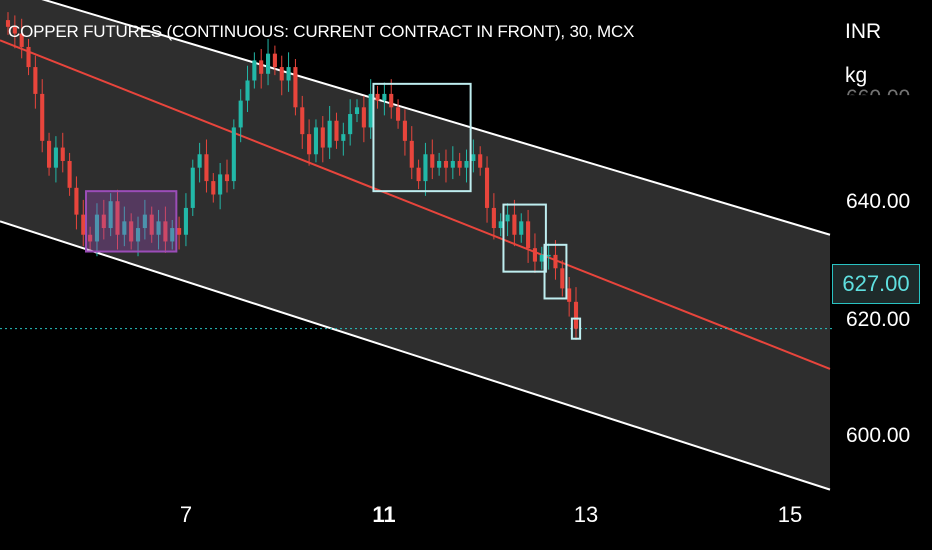 Image resolution: width=932 pixels, height=550 pixels. I want to click on y-tick-label: 600.00, so click(878, 435).